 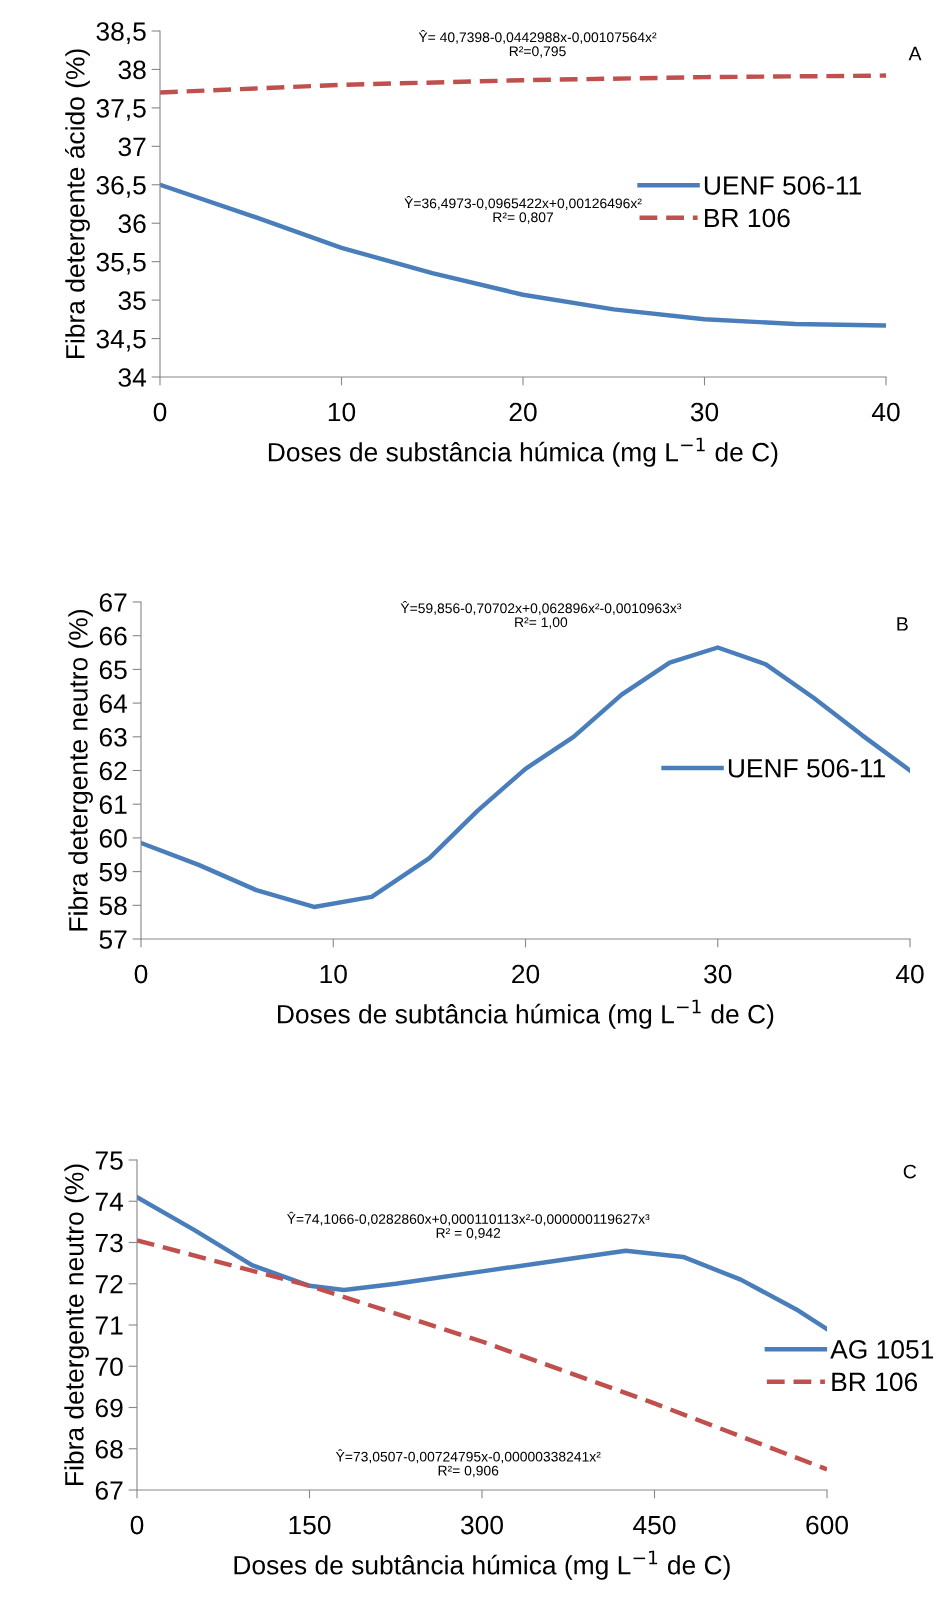 I want to click on y-tick-label: 64, so click(x=113, y=703).